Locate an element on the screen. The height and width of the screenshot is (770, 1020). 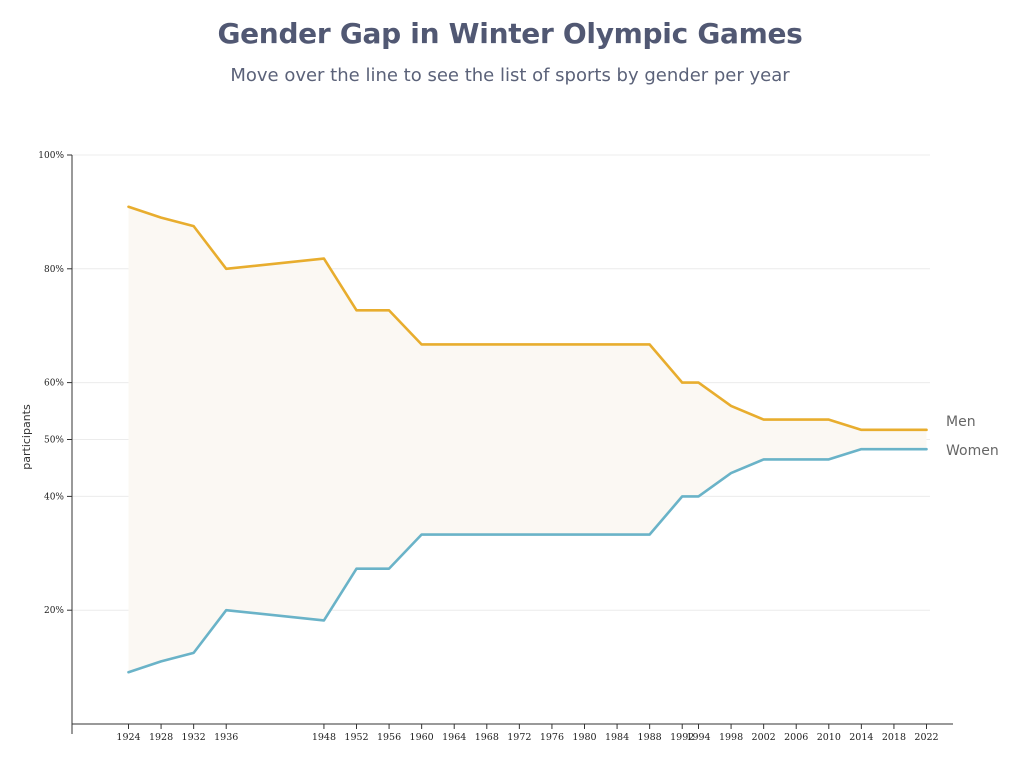
x-tick-label: 1948 is located at coordinates (324, 737).